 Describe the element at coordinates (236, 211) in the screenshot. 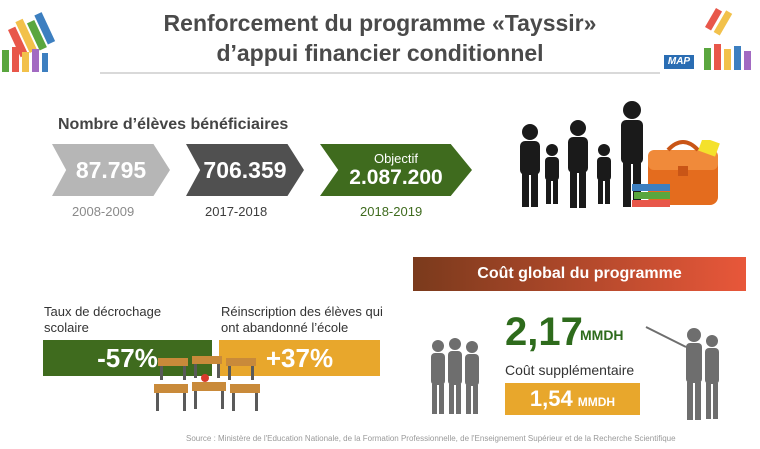

I see `year-2017-2018: 2017-2018` at that location.